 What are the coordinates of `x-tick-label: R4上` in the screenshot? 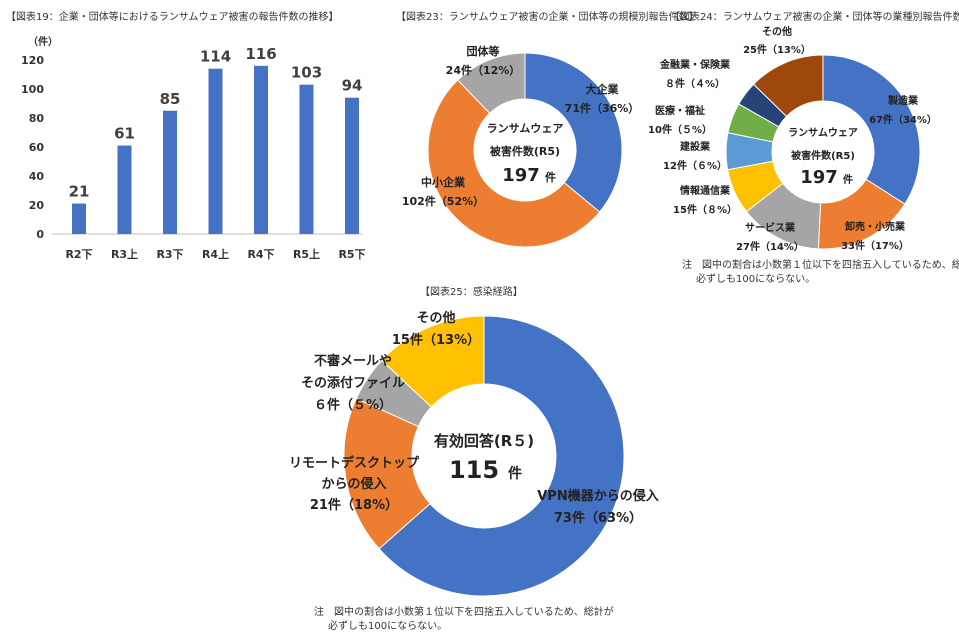 It's located at (215, 254).